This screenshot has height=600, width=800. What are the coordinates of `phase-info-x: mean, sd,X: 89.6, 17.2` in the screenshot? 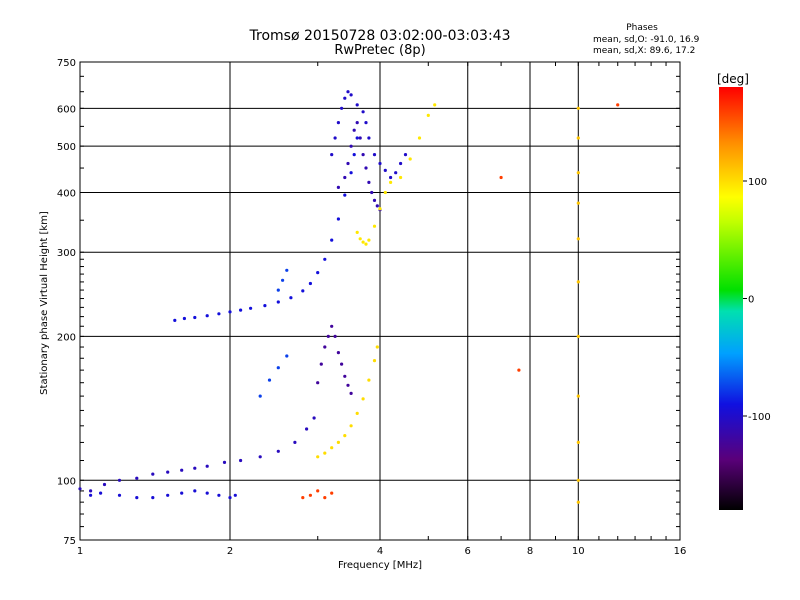 It's located at (644, 51).